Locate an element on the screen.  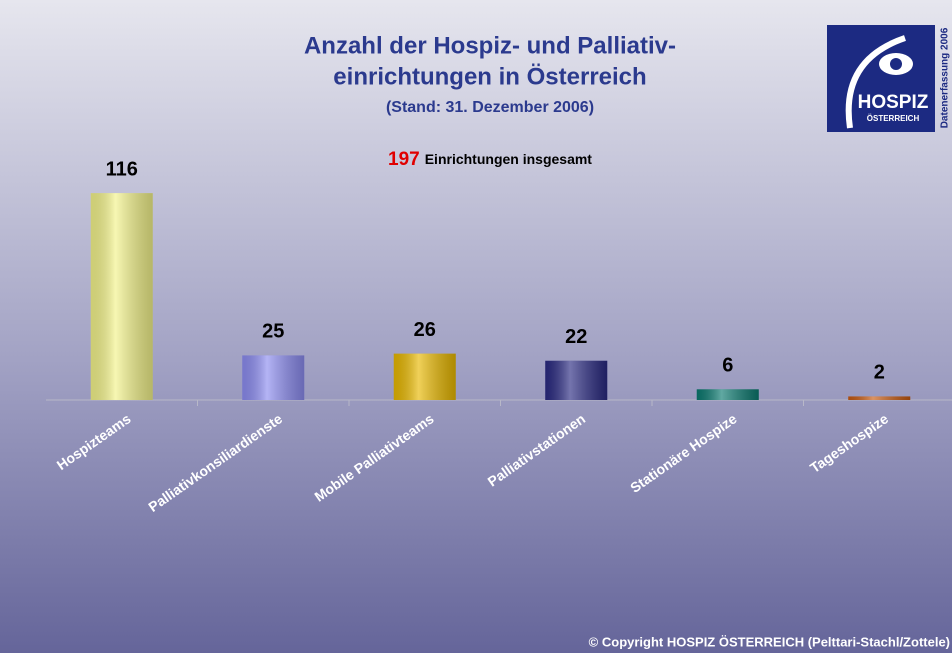
logo-name: HOSPIZ is located at coordinates (893, 102).